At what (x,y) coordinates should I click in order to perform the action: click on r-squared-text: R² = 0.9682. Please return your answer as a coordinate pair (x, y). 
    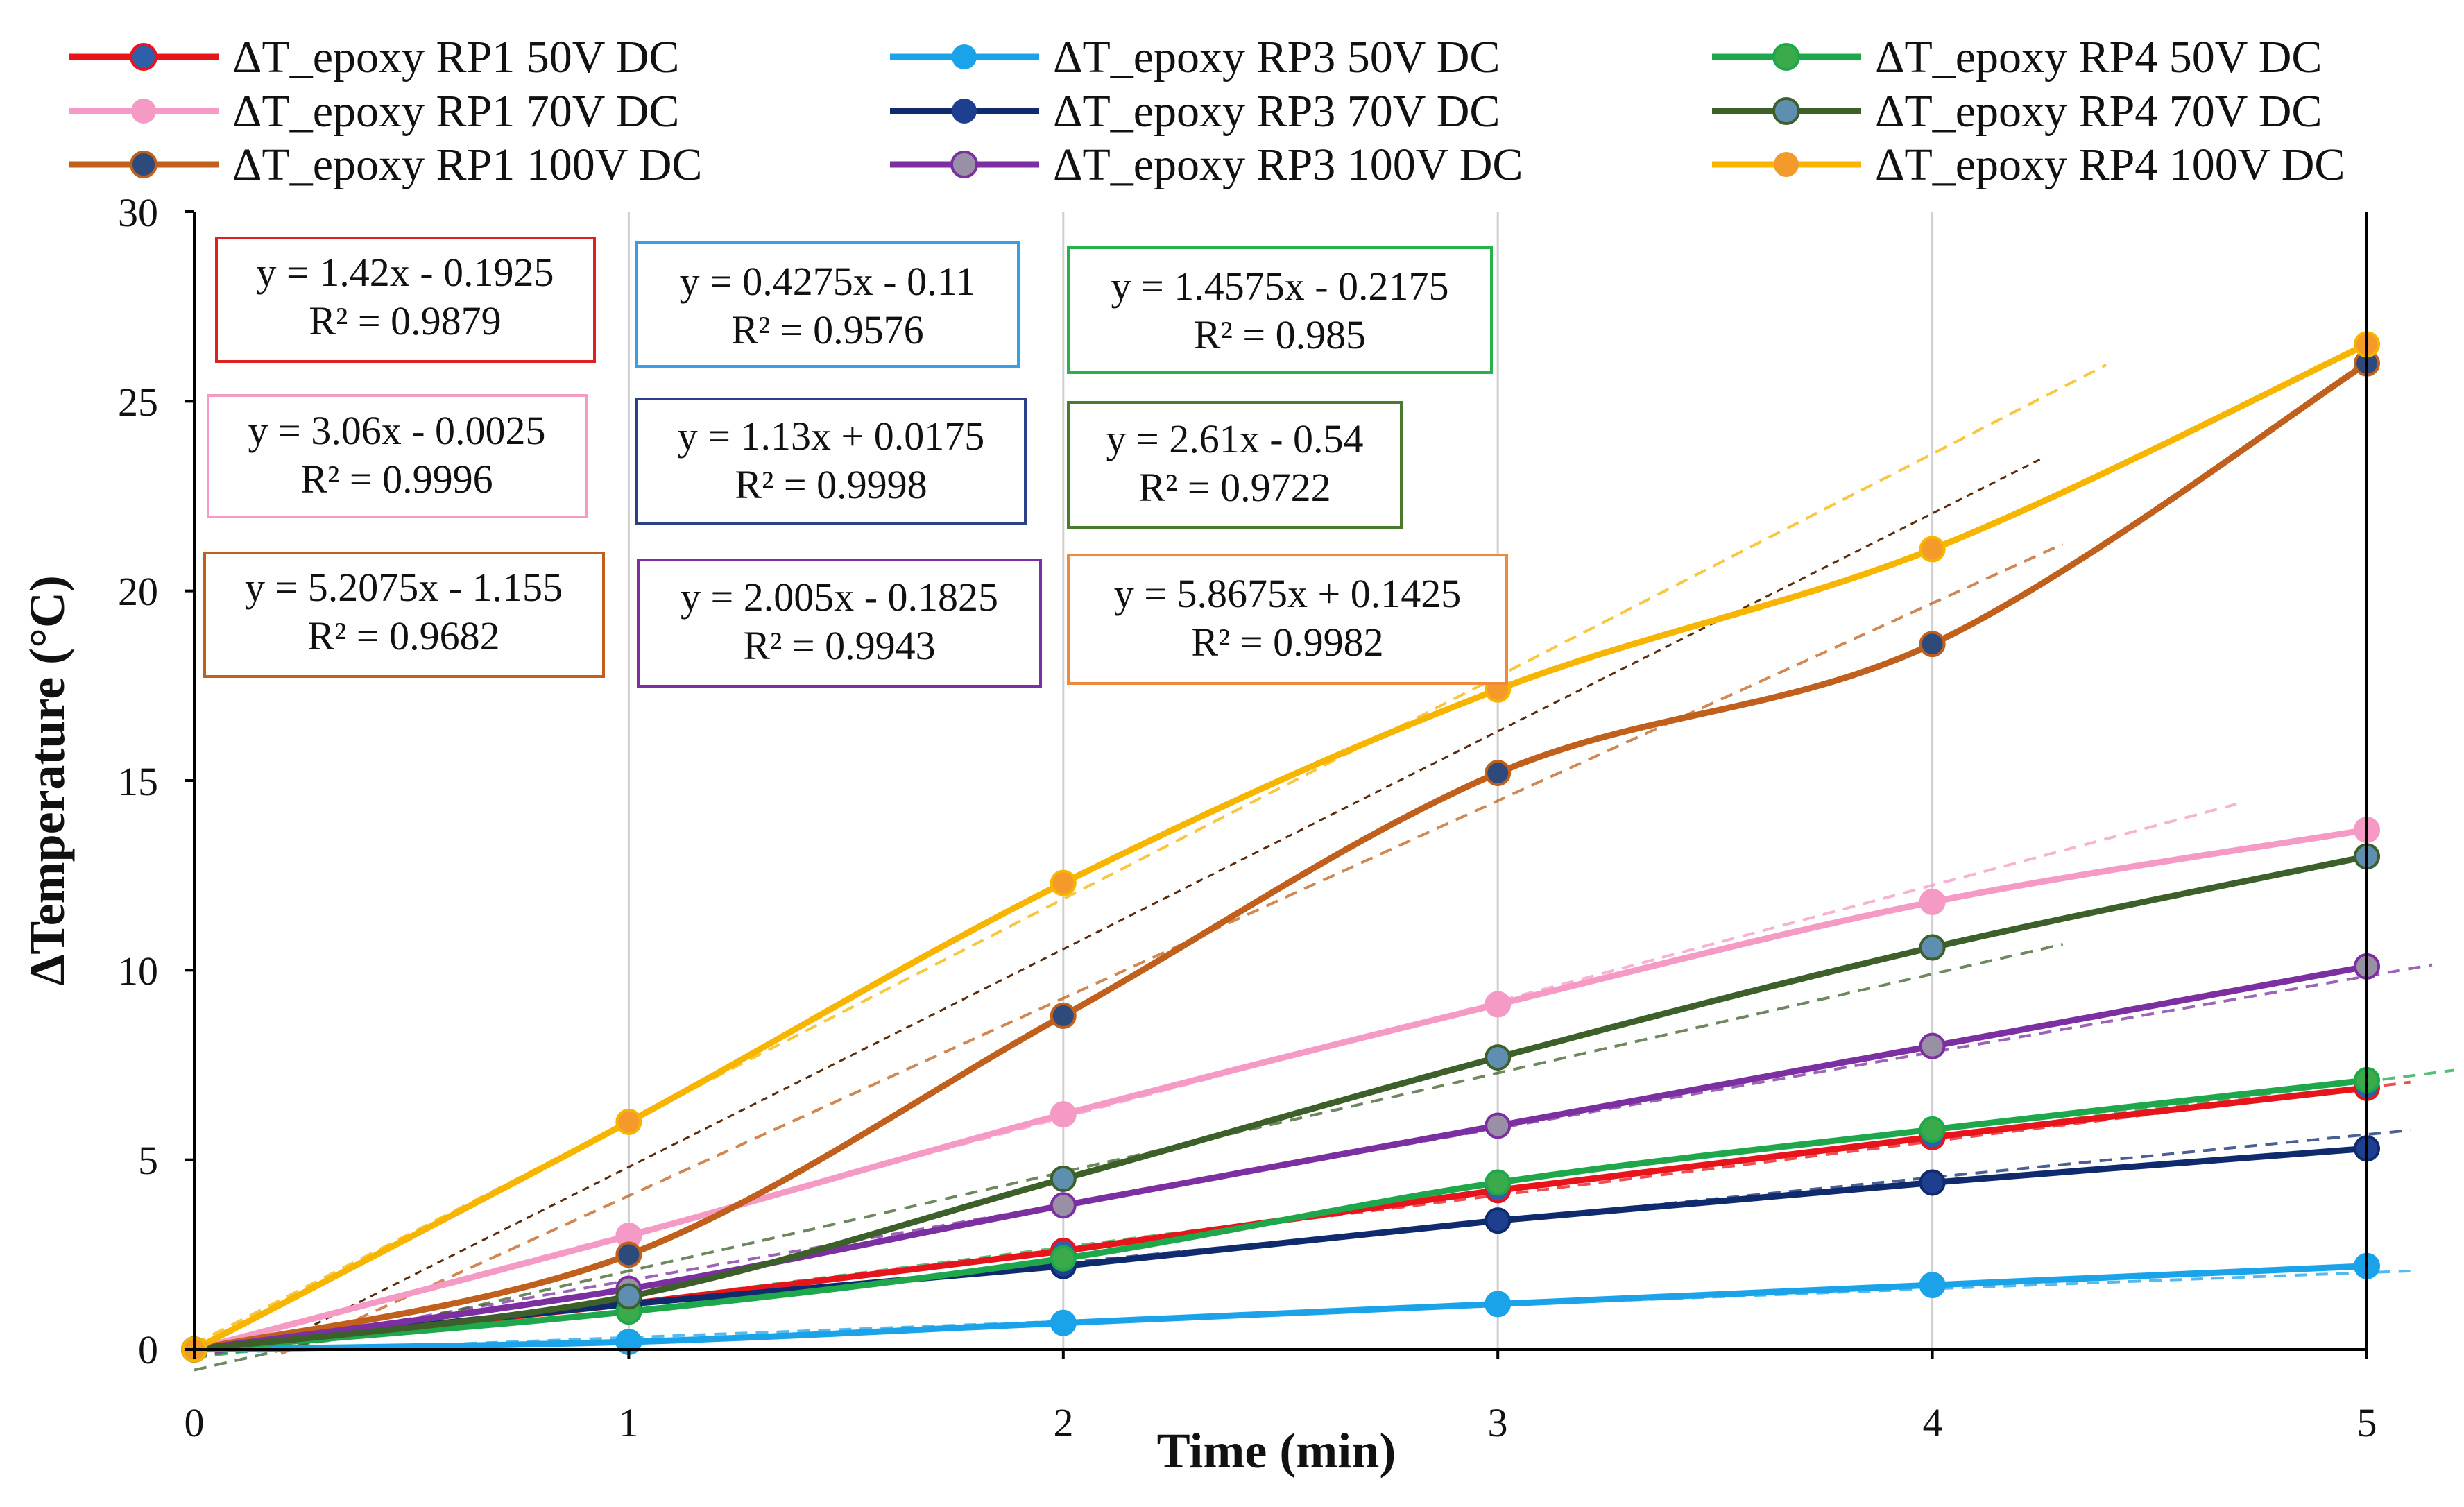
    Looking at the image, I should click on (403, 635).